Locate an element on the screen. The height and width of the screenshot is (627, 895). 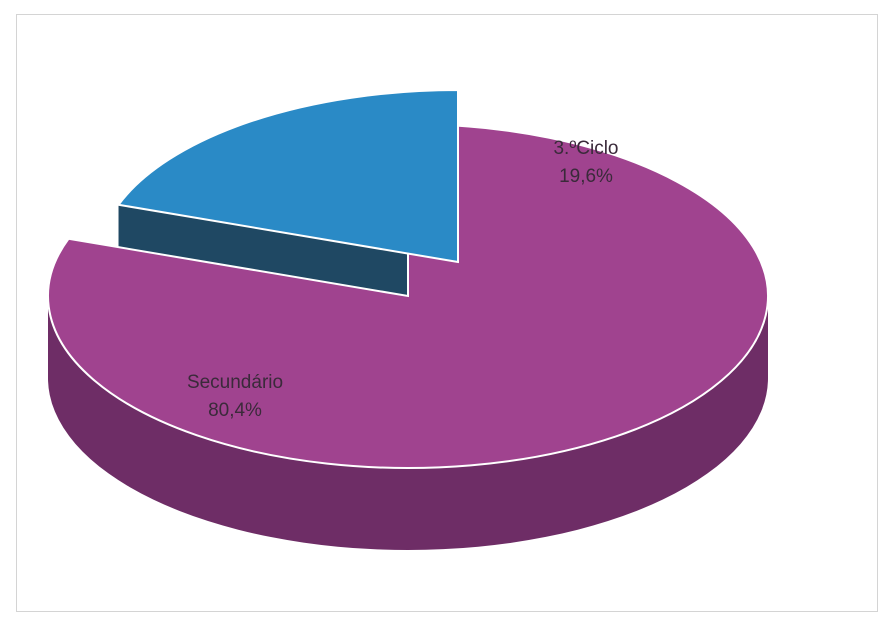
slice-label-secundario: Secundário is located at coordinates (235, 382).